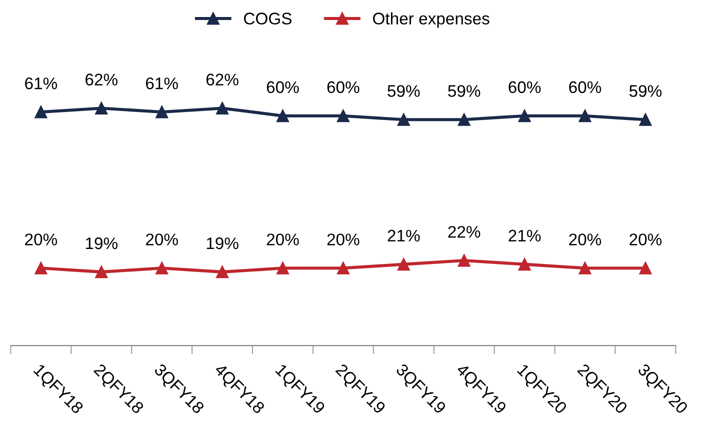 This screenshot has width=715, height=432. I want to click on legend-label: COGS, so click(268, 18).